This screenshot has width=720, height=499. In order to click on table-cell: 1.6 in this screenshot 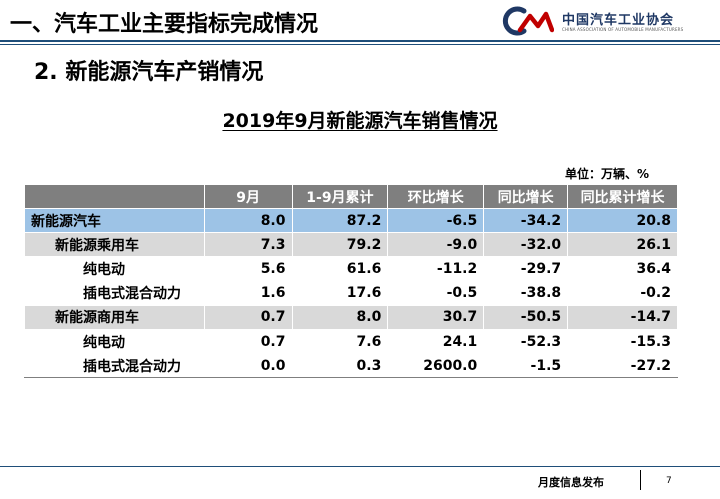, I will do `click(248, 293)`.